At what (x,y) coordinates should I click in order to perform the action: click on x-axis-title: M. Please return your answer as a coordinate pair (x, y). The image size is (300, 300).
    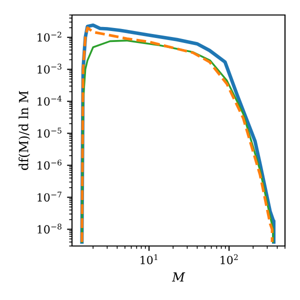
    Looking at the image, I should click on (179, 277).